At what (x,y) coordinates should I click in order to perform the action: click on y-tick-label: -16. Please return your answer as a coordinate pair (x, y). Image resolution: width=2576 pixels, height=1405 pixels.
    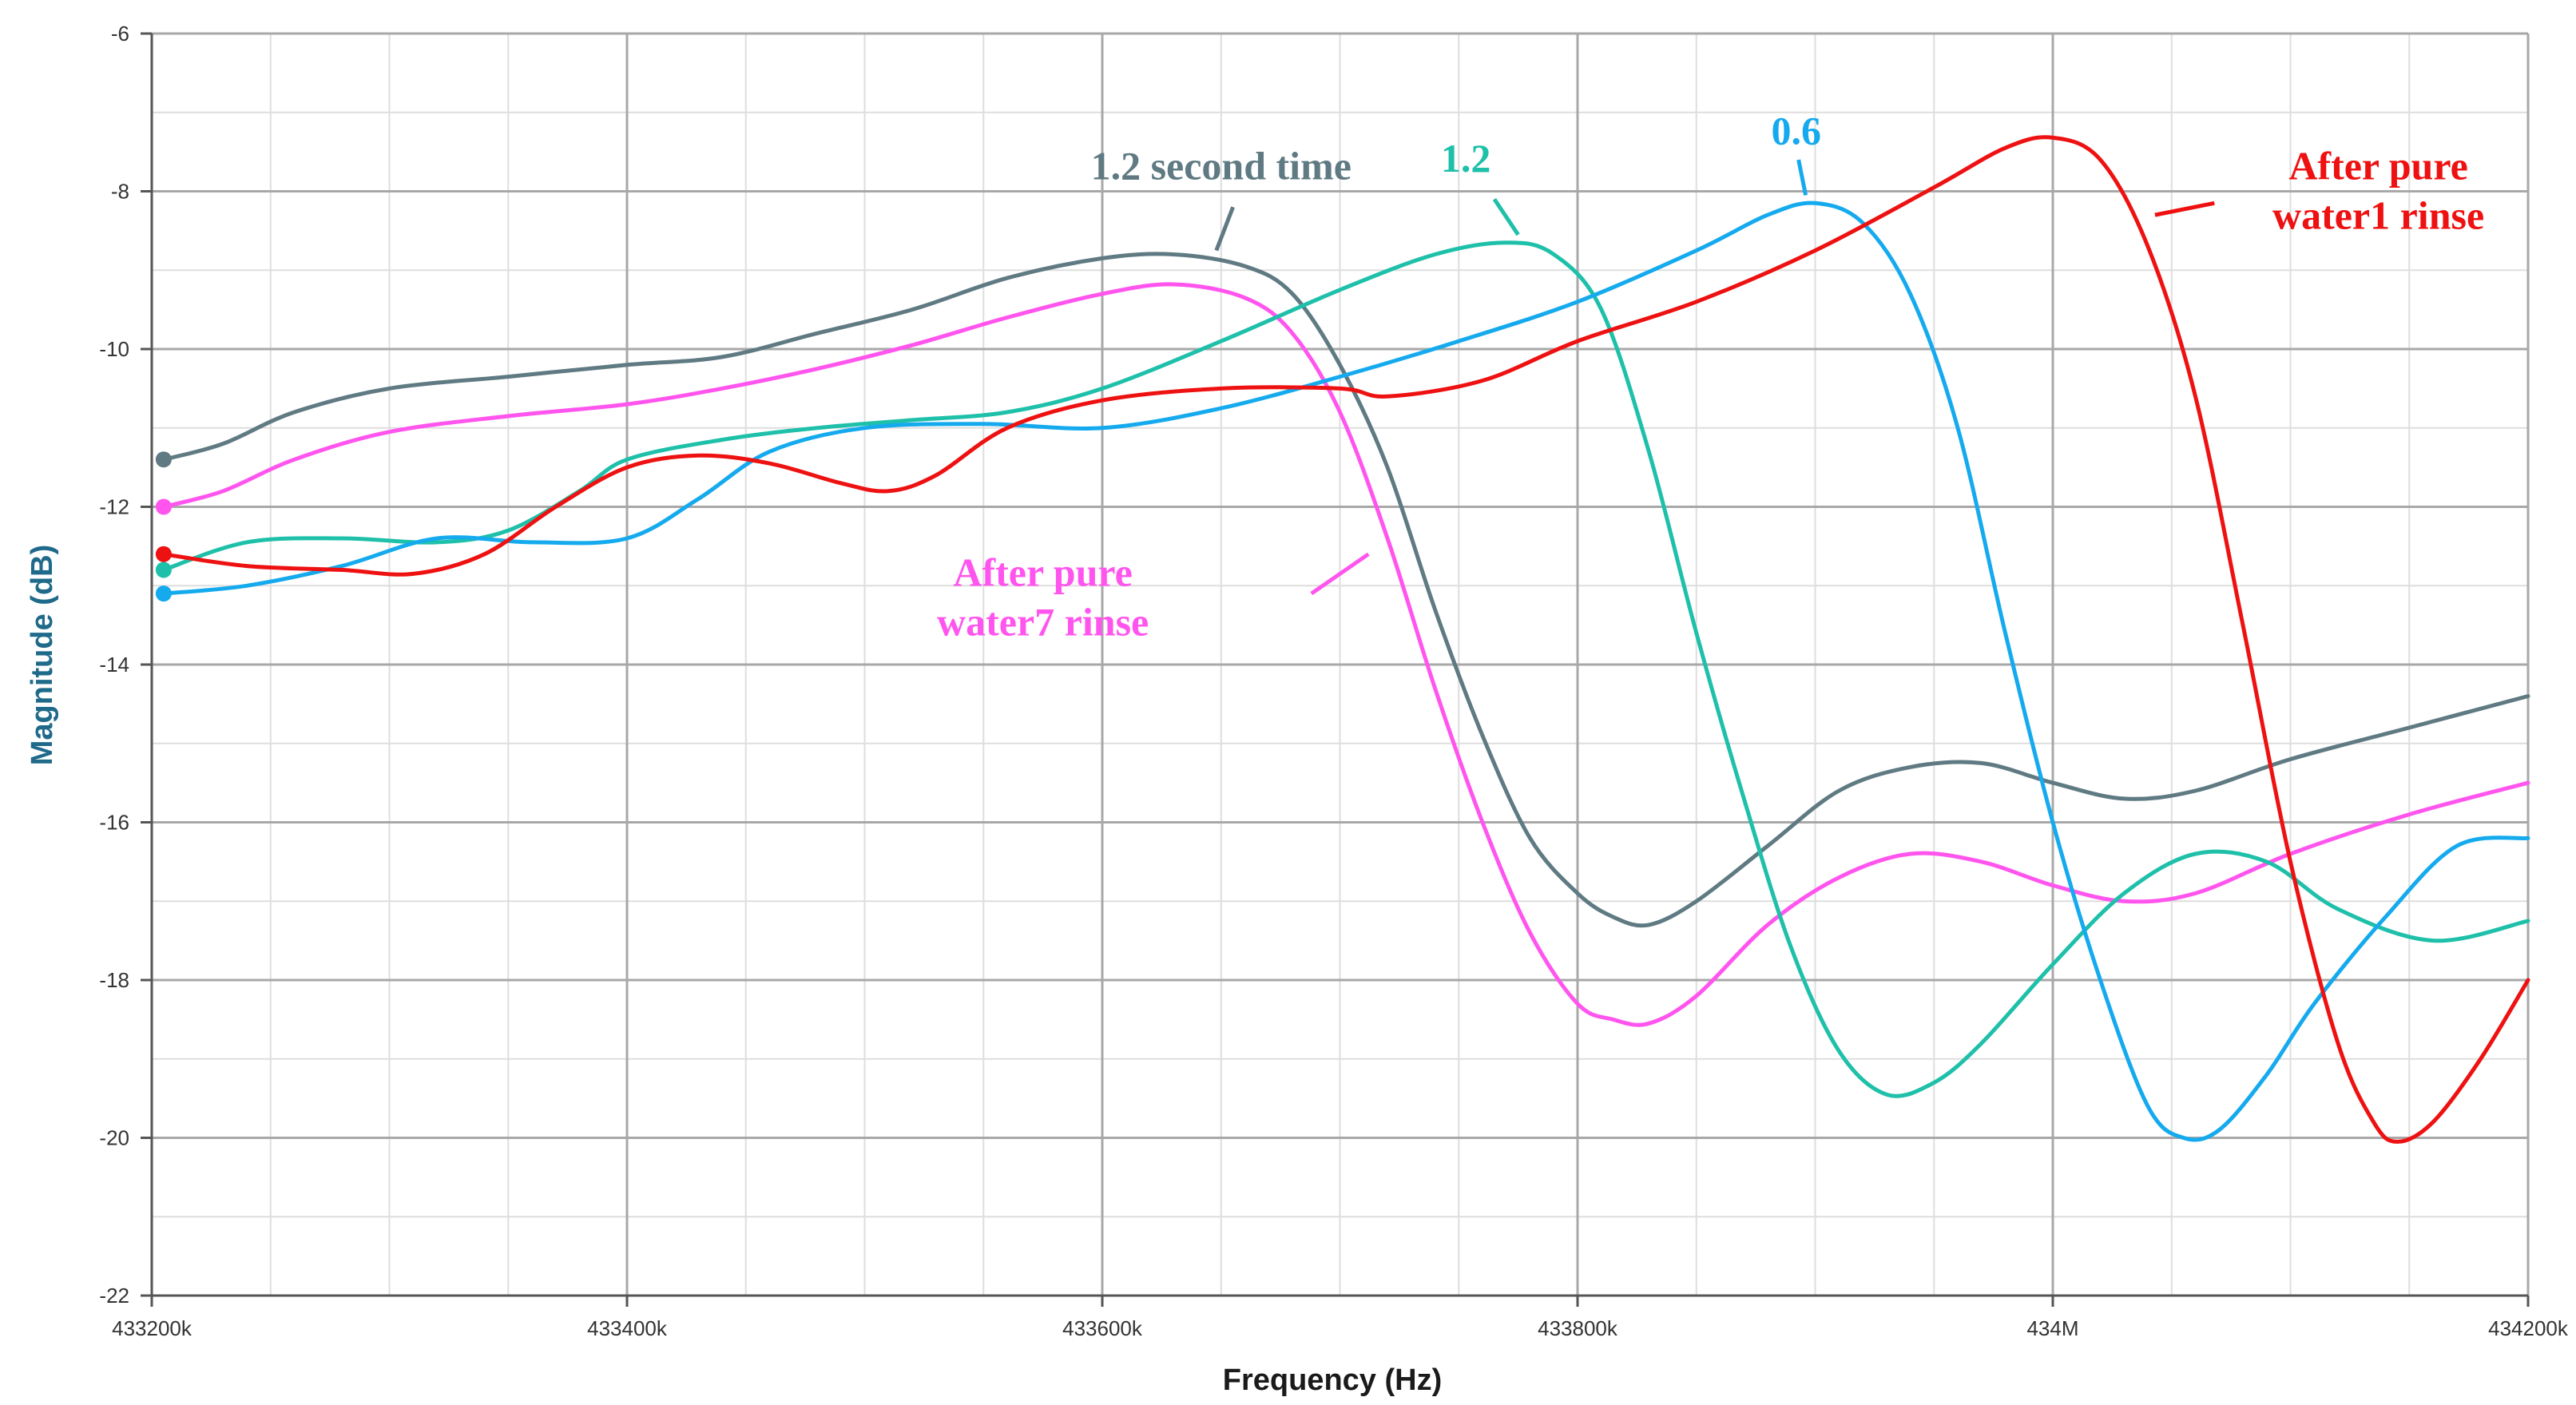
    Looking at the image, I should click on (114, 823).